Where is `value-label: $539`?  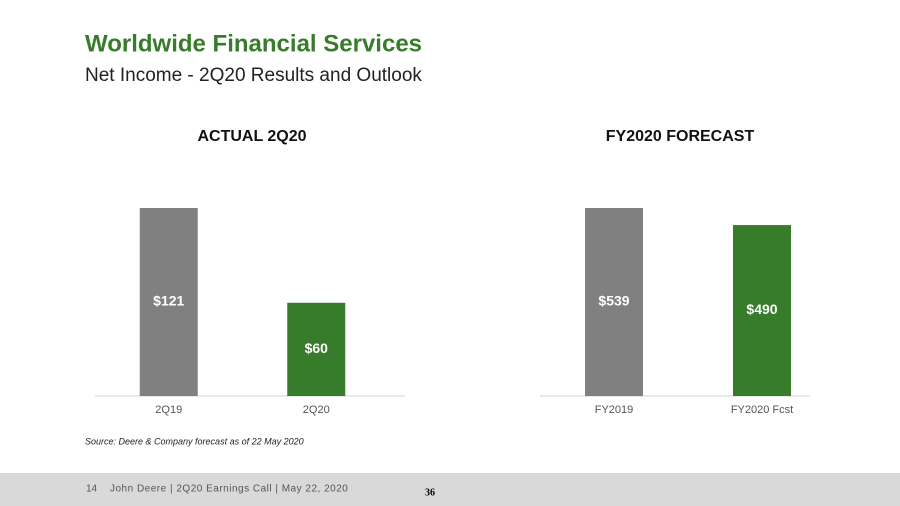 value-label: $539 is located at coordinates (613, 301).